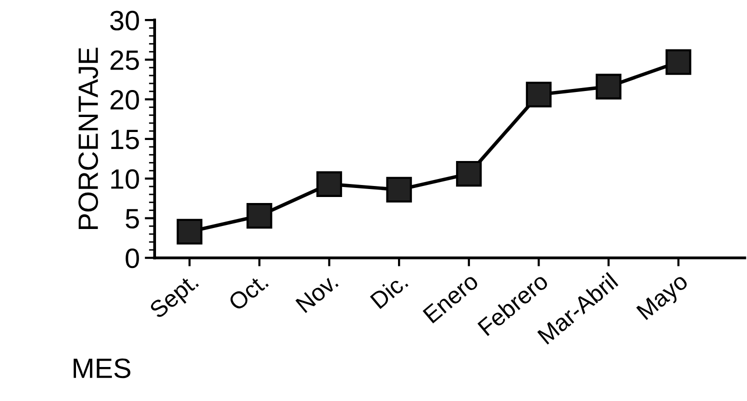 The width and height of the screenshot is (747, 401). I want to click on y-tick-label: 5, so click(132, 219).